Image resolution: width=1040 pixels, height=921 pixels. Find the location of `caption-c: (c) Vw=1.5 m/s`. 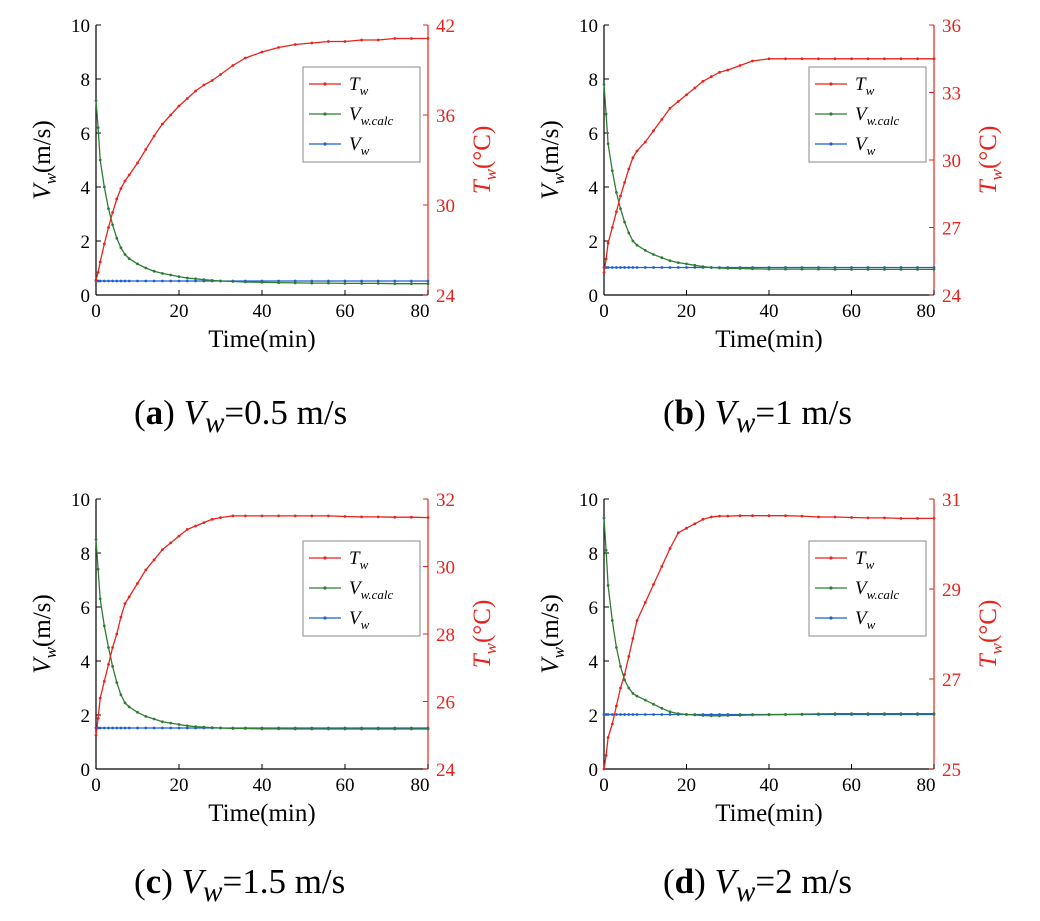

caption-c: (c) Vw=1.5 m/s is located at coordinates (240, 885).